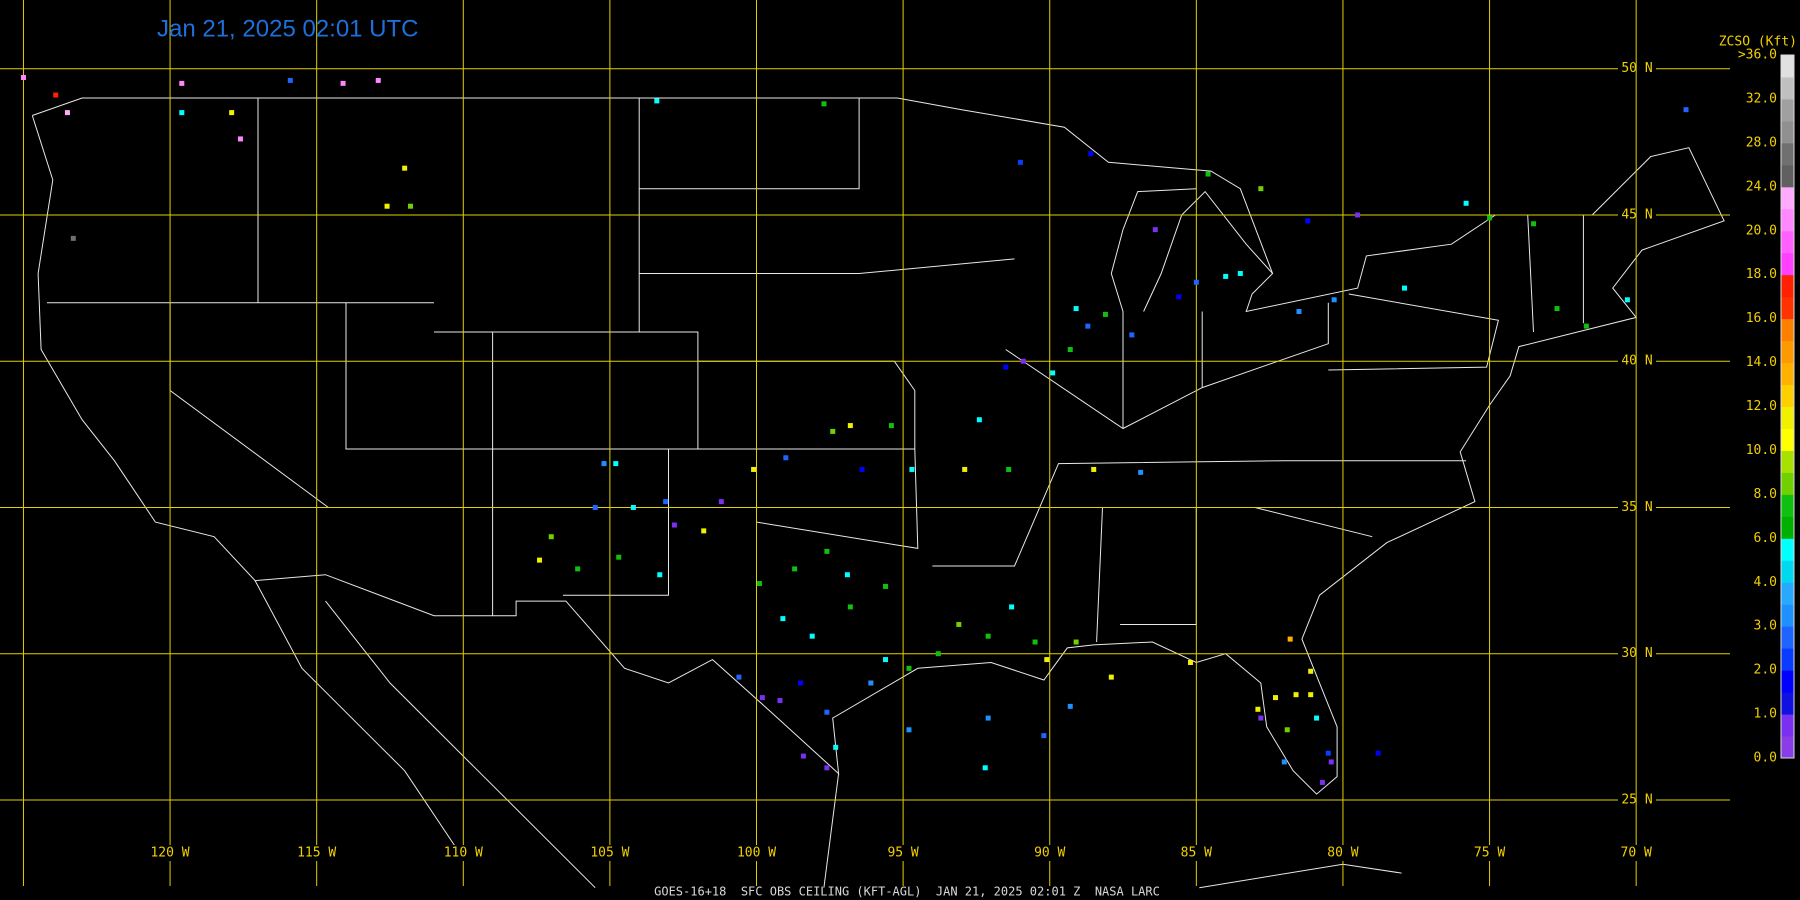 This screenshot has width=1800, height=900. What do you see at coordinates (169, 853) in the screenshot?
I see `longitude-label: 120 W` at bounding box center [169, 853].